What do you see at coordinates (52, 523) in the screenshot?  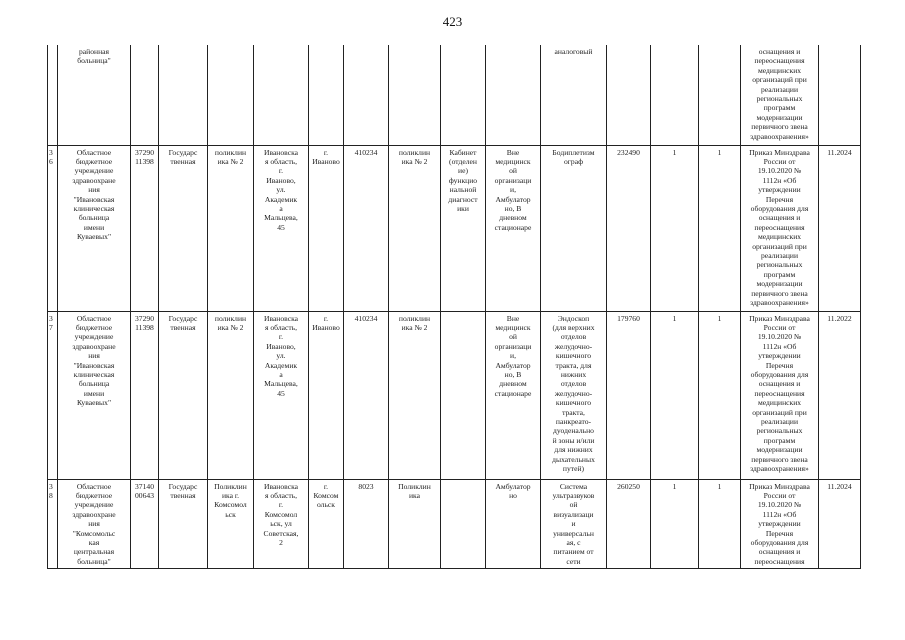 I see `cell-num: 3 8` at bounding box center [52, 523].